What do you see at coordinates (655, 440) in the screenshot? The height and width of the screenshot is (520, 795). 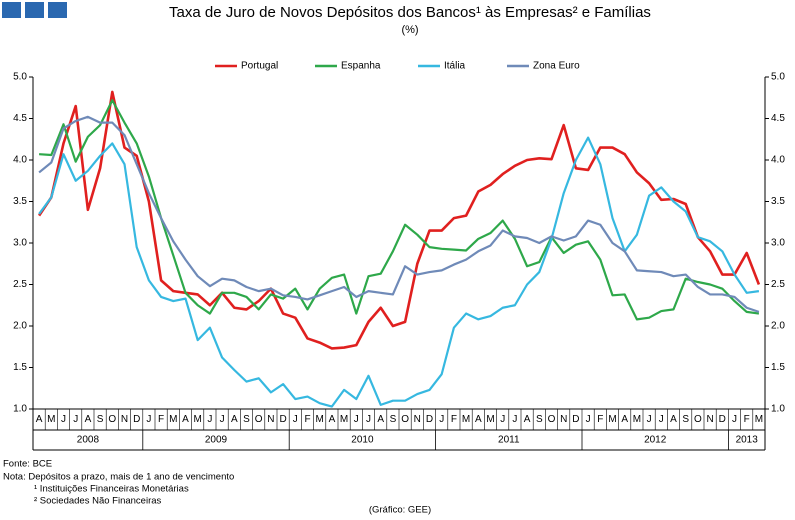 I see `year-label: 2012` at bounding box center [655, 440].